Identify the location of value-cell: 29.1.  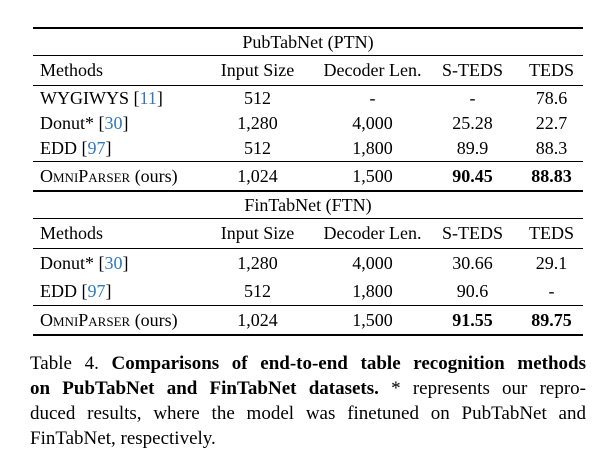
(551, 263).